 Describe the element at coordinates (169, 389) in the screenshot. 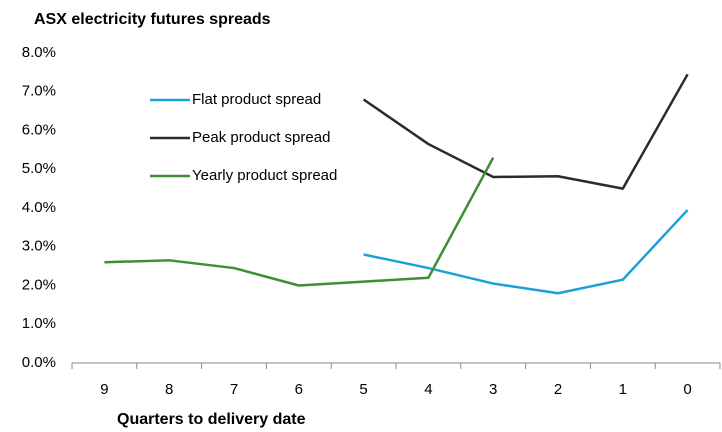

I see `x-tick-label: 8` at that location.